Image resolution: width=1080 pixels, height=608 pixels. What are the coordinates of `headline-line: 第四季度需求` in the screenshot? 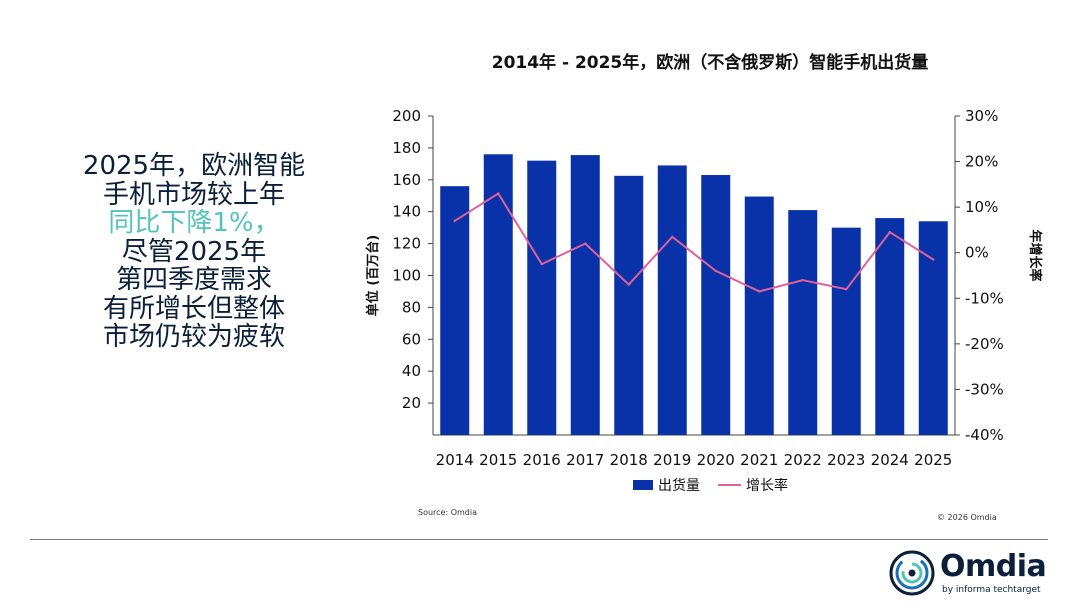 It's located at (193, 280).